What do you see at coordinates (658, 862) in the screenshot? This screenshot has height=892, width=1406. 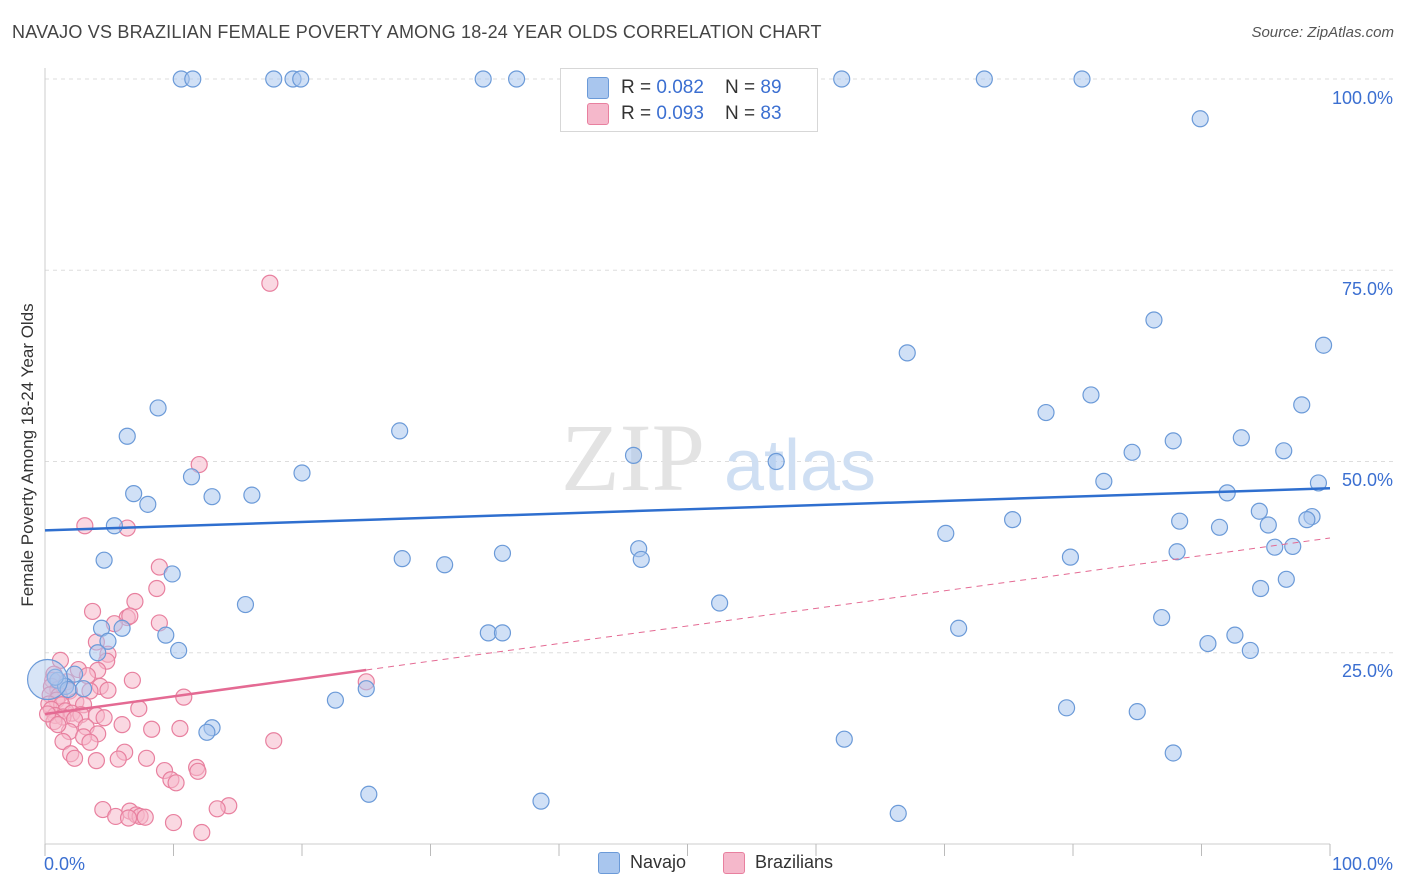 I see `navajo-legend-label: Navajo` at bounding box center [658, 862].